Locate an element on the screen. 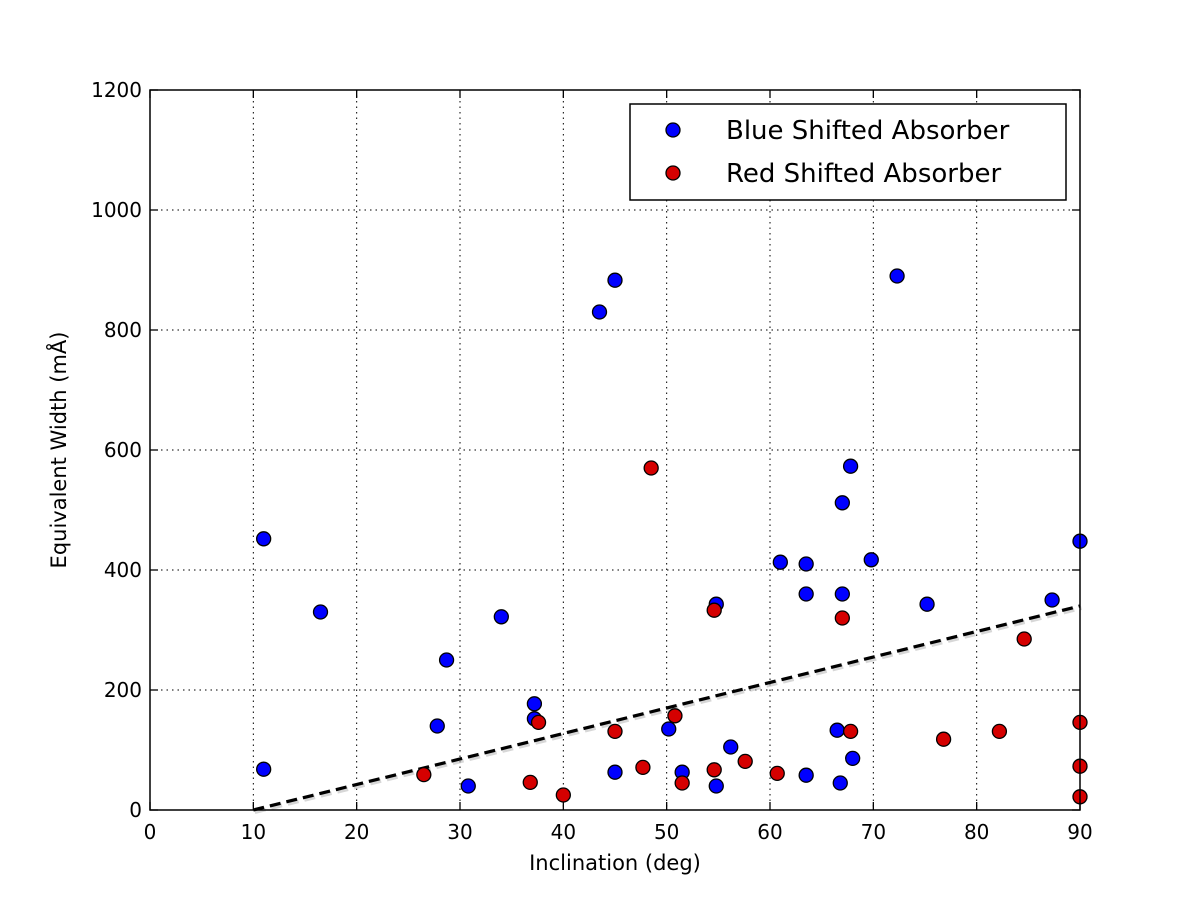 This screenshot has width=1200, height=900. x-tick-label: 30 is located at coordinates (459, 832).